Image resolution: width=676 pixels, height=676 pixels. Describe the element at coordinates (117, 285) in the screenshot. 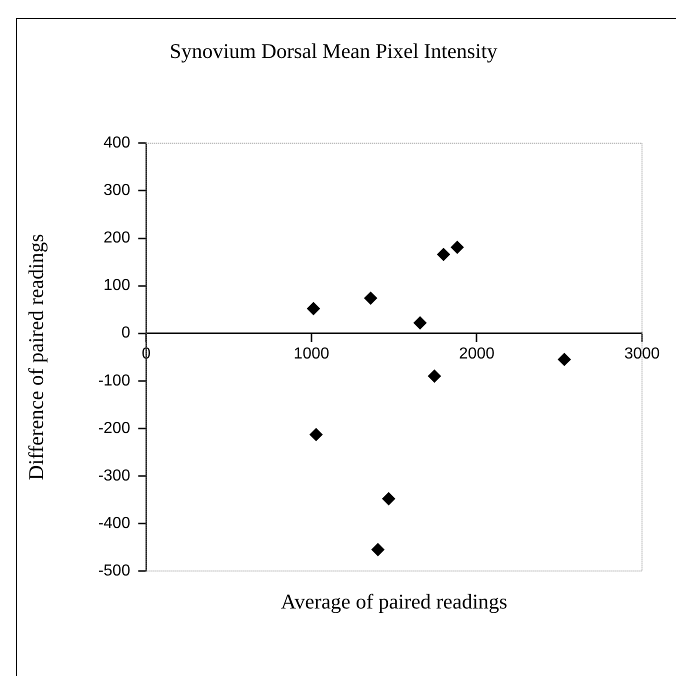

I see `y-tick-label: 100` at that location.